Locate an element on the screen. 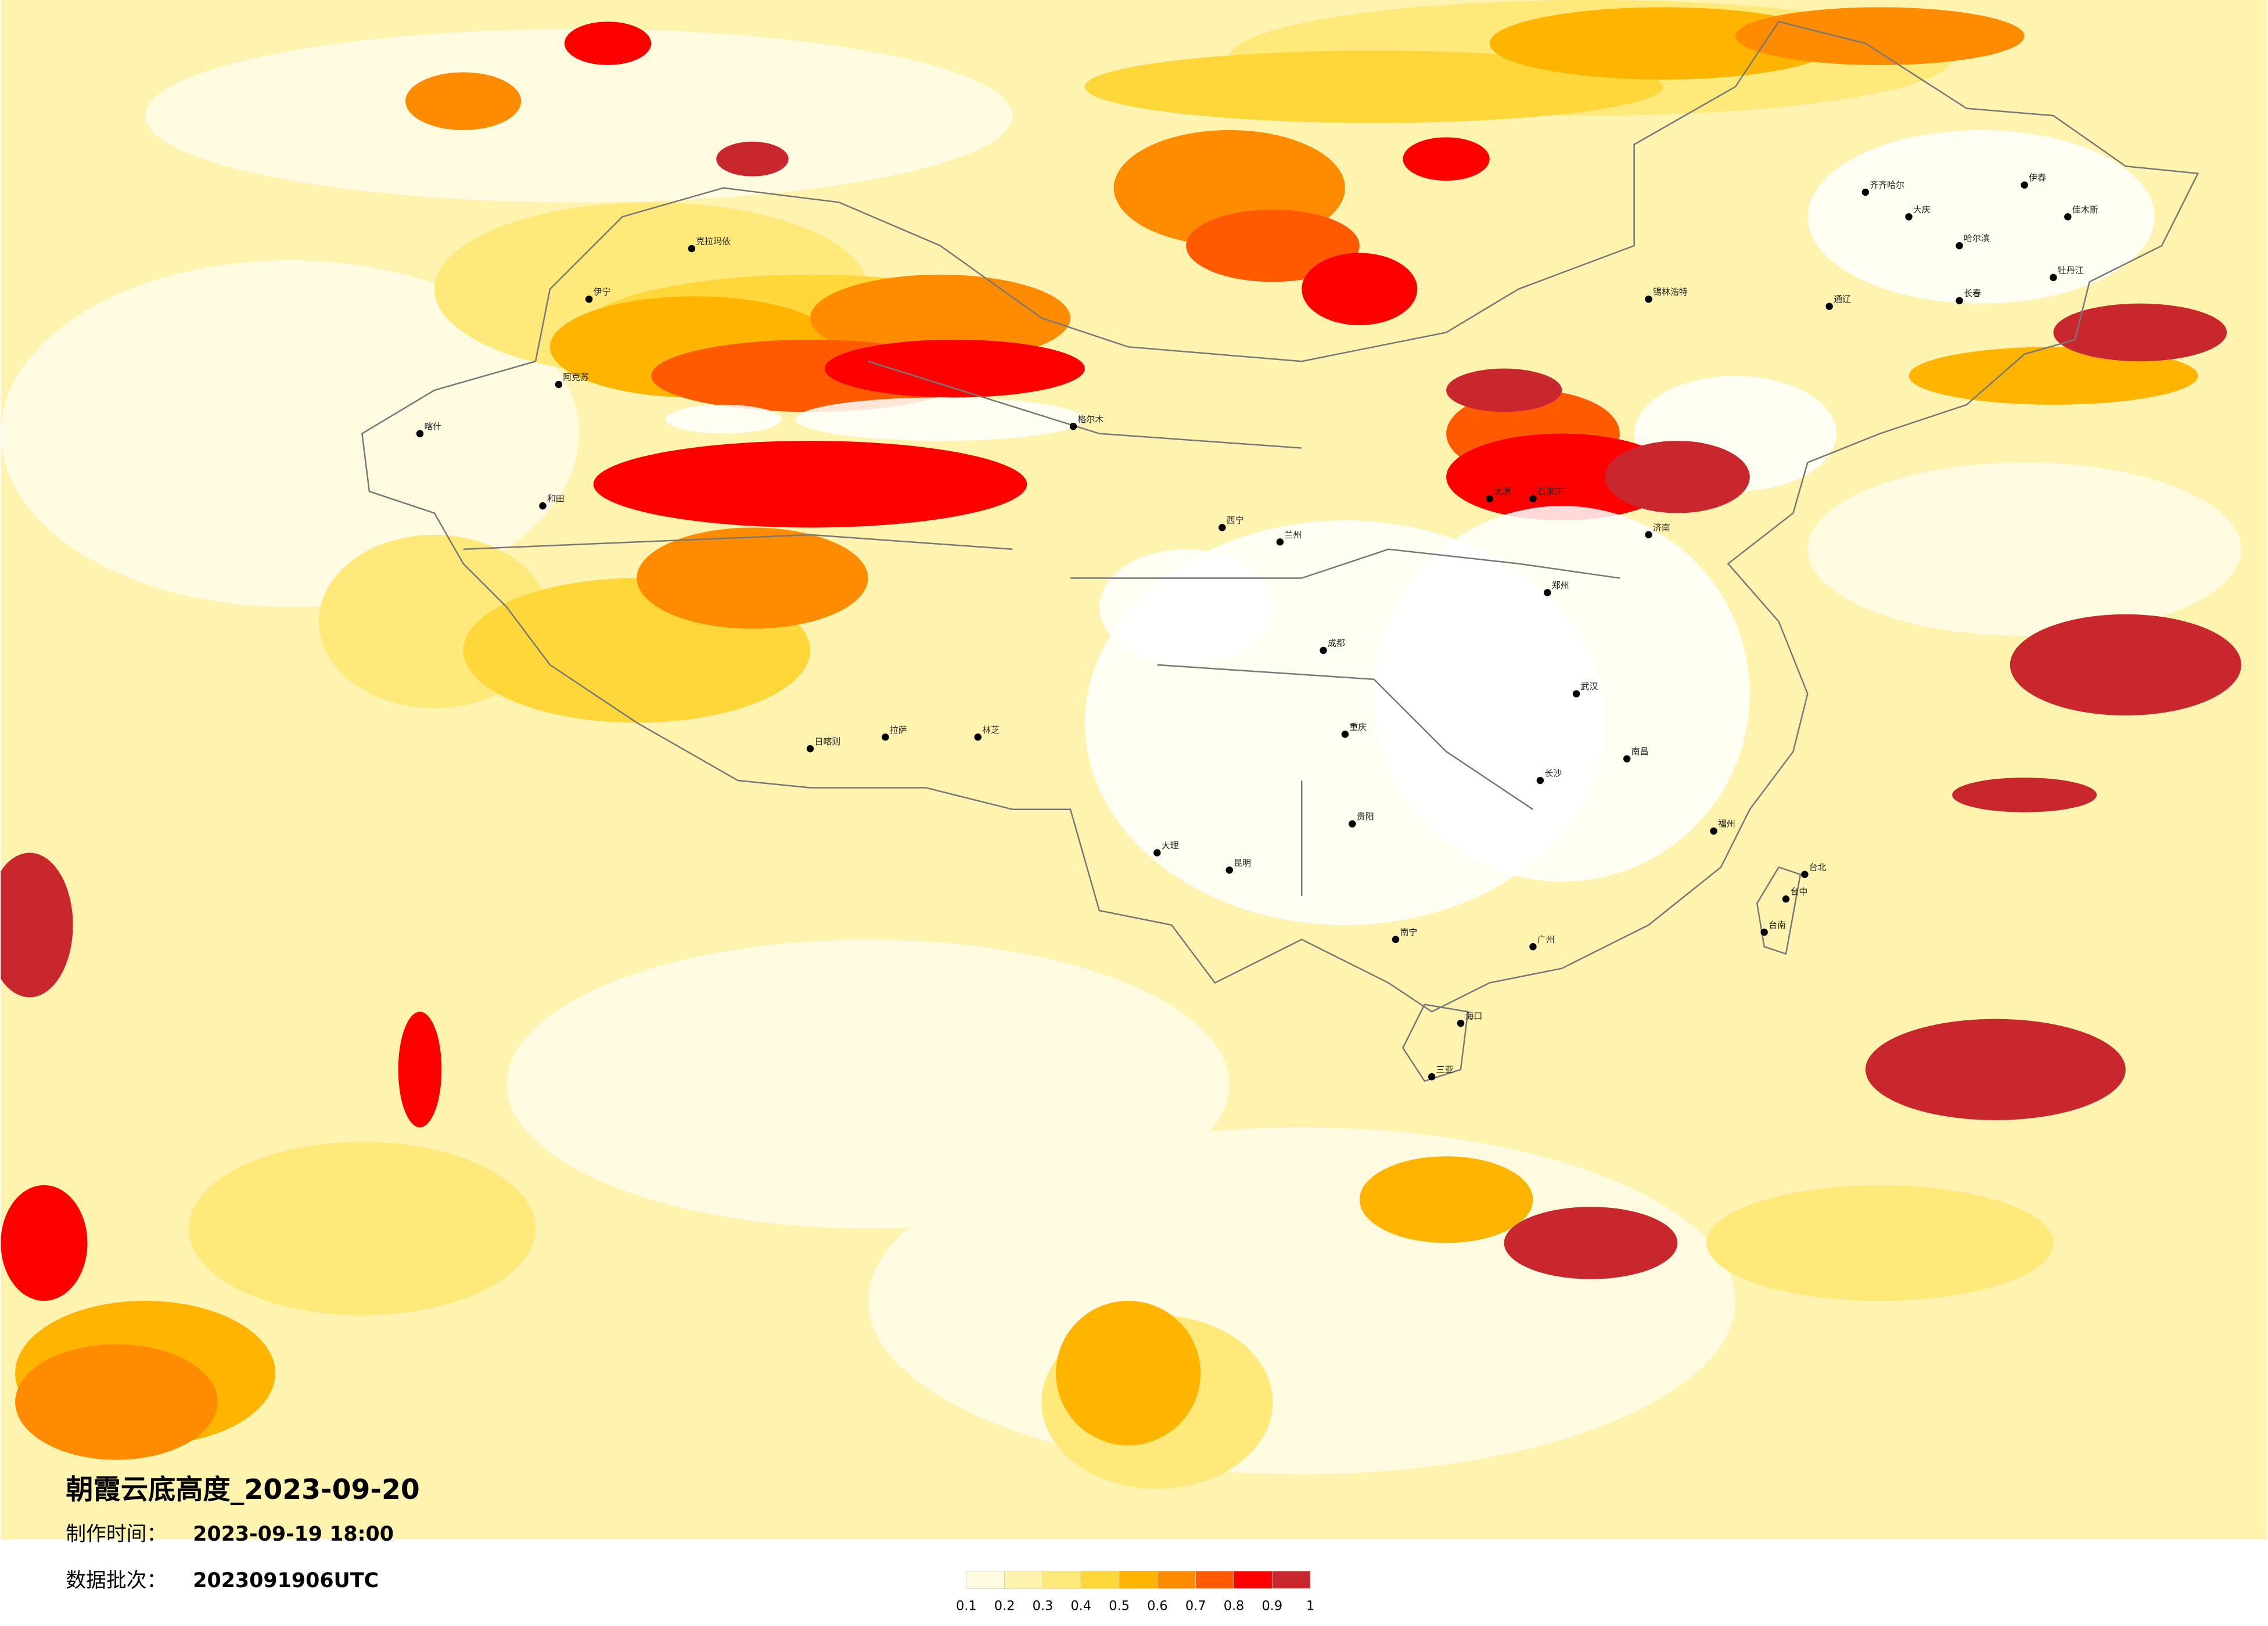 This screenshot has width=2268, height=1626. city-label: 阿克苏 is located at coordinates (576, 377).